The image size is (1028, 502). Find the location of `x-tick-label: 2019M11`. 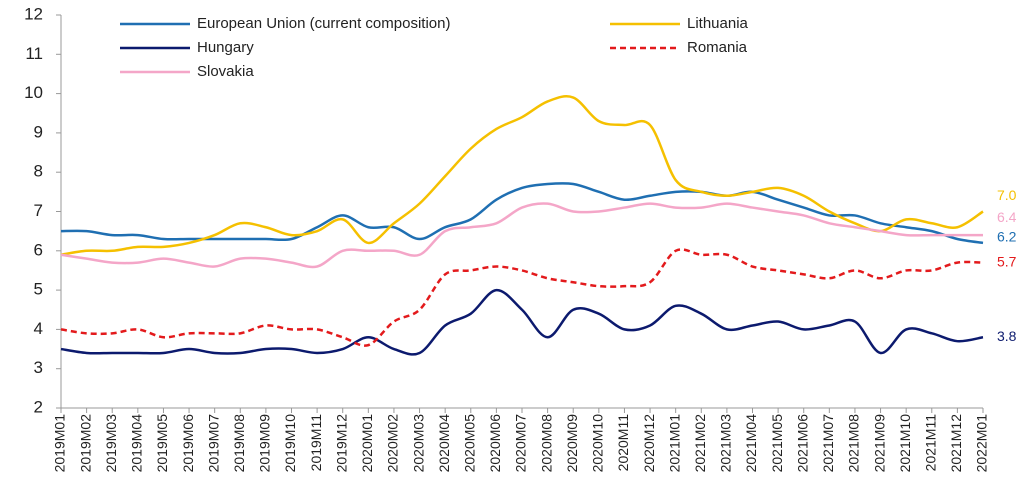

x-tick-label: 2019M11 is located at coordinates (316, 443).